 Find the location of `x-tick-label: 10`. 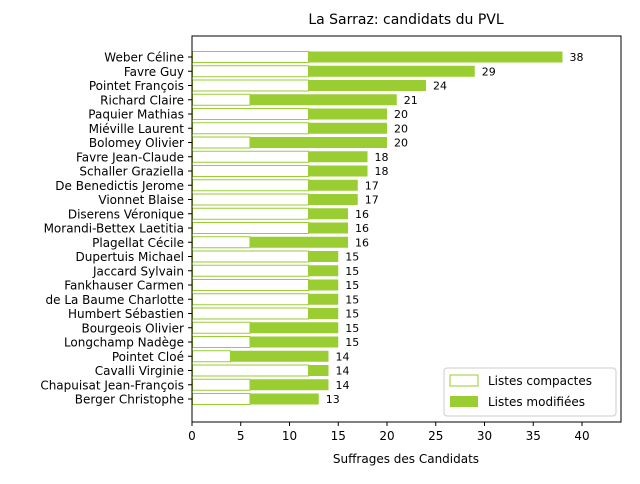

x-tick-label: 10 is located at coordinates (289, 436).